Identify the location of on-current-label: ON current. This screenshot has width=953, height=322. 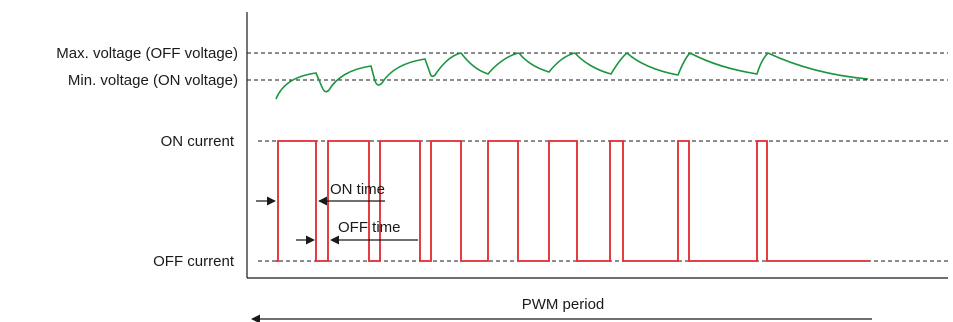
(198, 141).